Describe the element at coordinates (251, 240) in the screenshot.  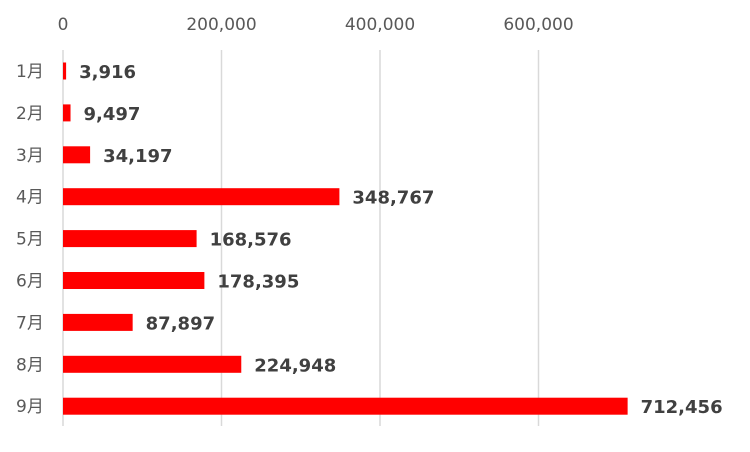
I see `data-label: 168,576` at that location.